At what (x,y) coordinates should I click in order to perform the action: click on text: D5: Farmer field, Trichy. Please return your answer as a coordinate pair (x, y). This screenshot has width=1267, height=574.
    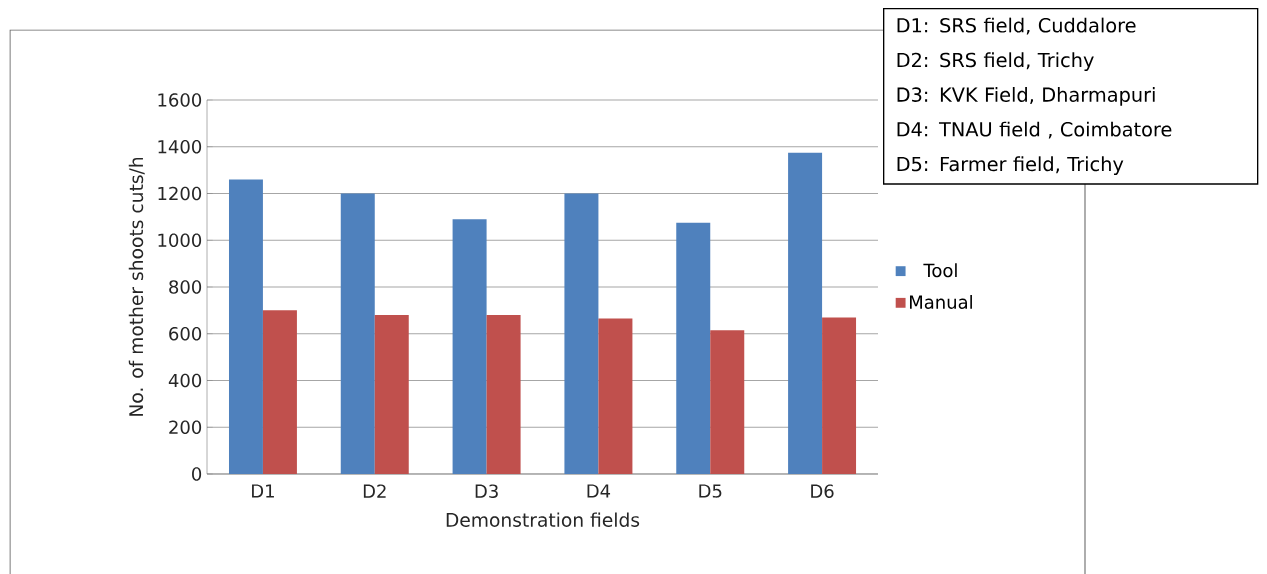
    Looking at the image, I should click on (1010, 166).